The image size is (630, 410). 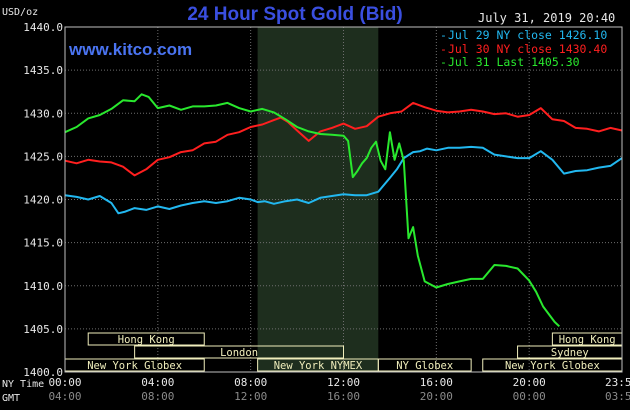 What do you see at coordinates (570, 353) in the screenshot?
I see `session-label: Sydney` at bounding box center [570, 353].